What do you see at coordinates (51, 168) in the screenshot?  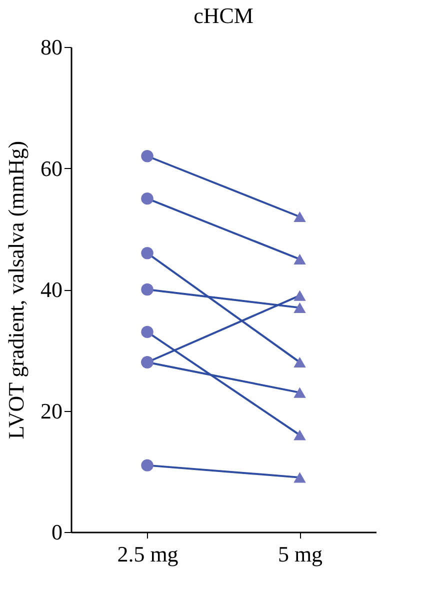 I see `y-tick-label: 60` at bounding box center [51, 168].